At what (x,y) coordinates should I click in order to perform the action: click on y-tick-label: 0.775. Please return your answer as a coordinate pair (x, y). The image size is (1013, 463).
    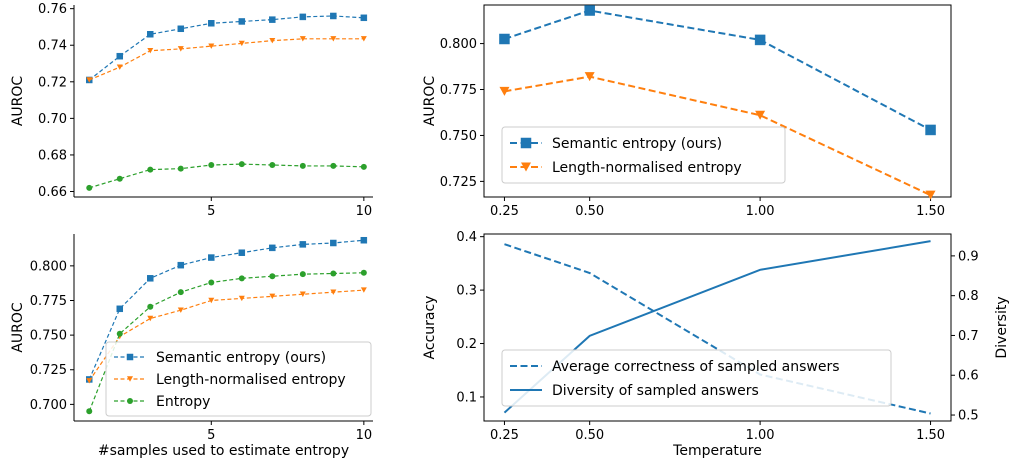
    Looking at the image, I should click on (48, 301).